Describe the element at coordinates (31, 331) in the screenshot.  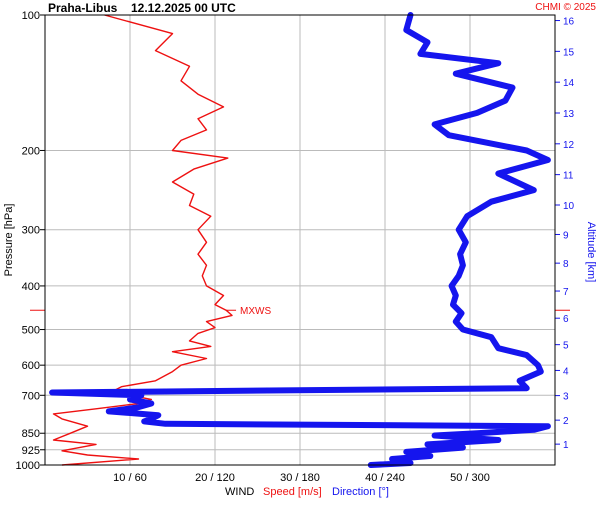
I see `pressure-tick-label: 500` at that location.